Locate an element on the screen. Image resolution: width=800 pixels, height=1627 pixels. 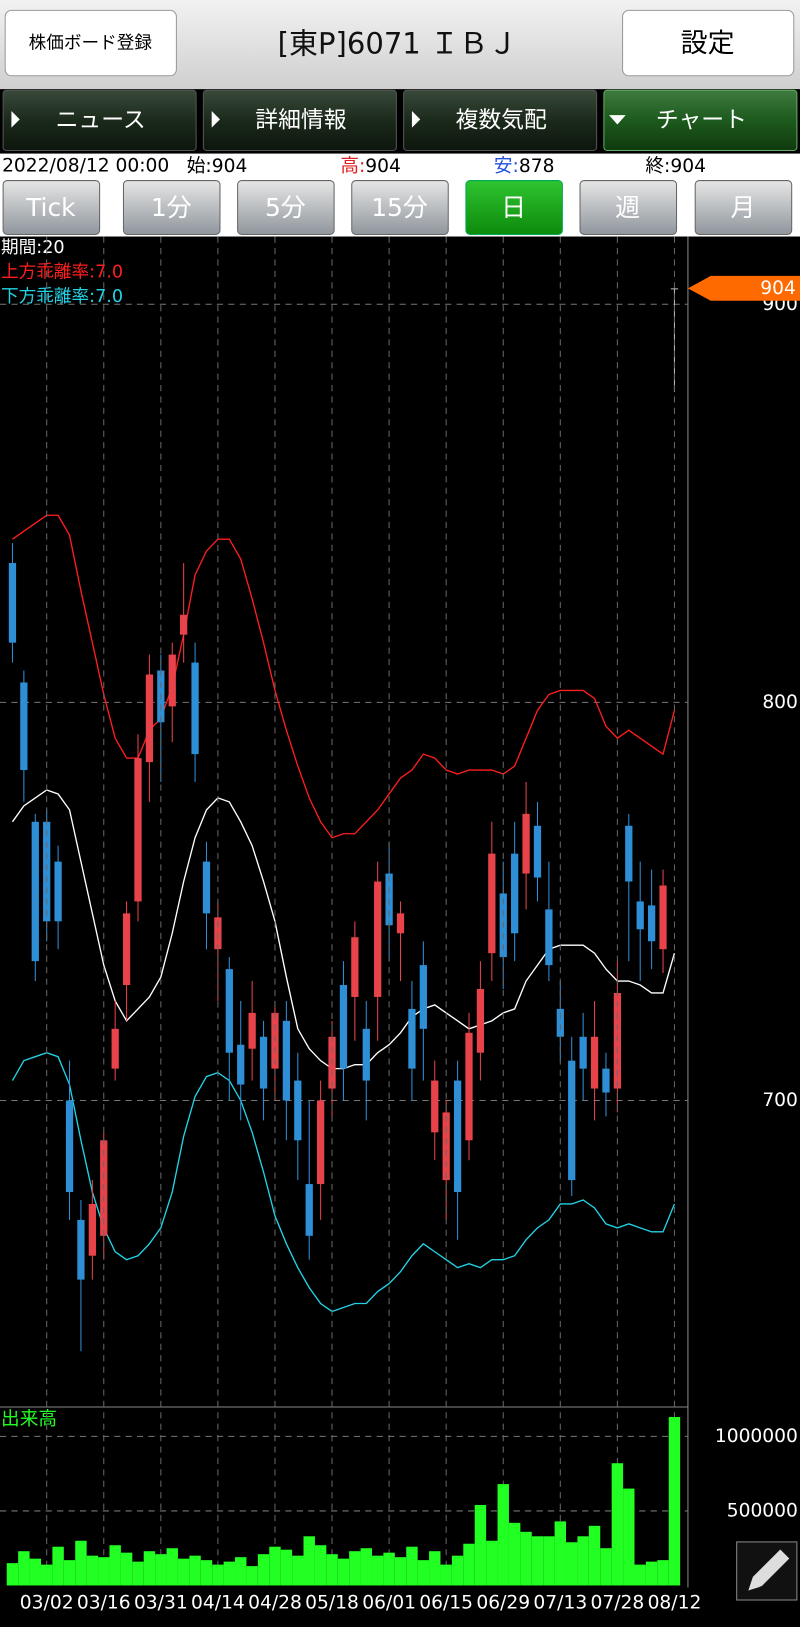
low-info: 安:878 is located at coordinates (524, 166).